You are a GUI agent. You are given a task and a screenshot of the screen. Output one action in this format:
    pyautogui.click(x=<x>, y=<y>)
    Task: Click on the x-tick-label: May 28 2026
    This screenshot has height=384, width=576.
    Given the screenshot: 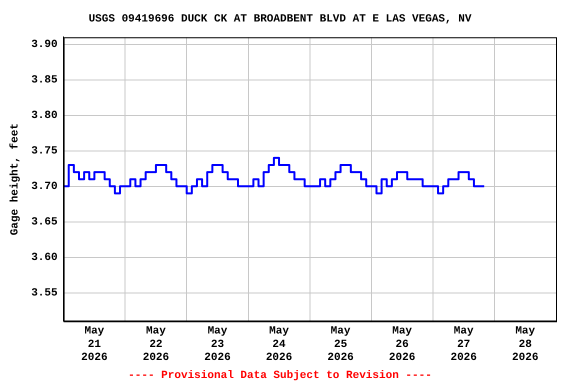 What is the action you would take?
    pyautogui.click(x=525, y=345)
    